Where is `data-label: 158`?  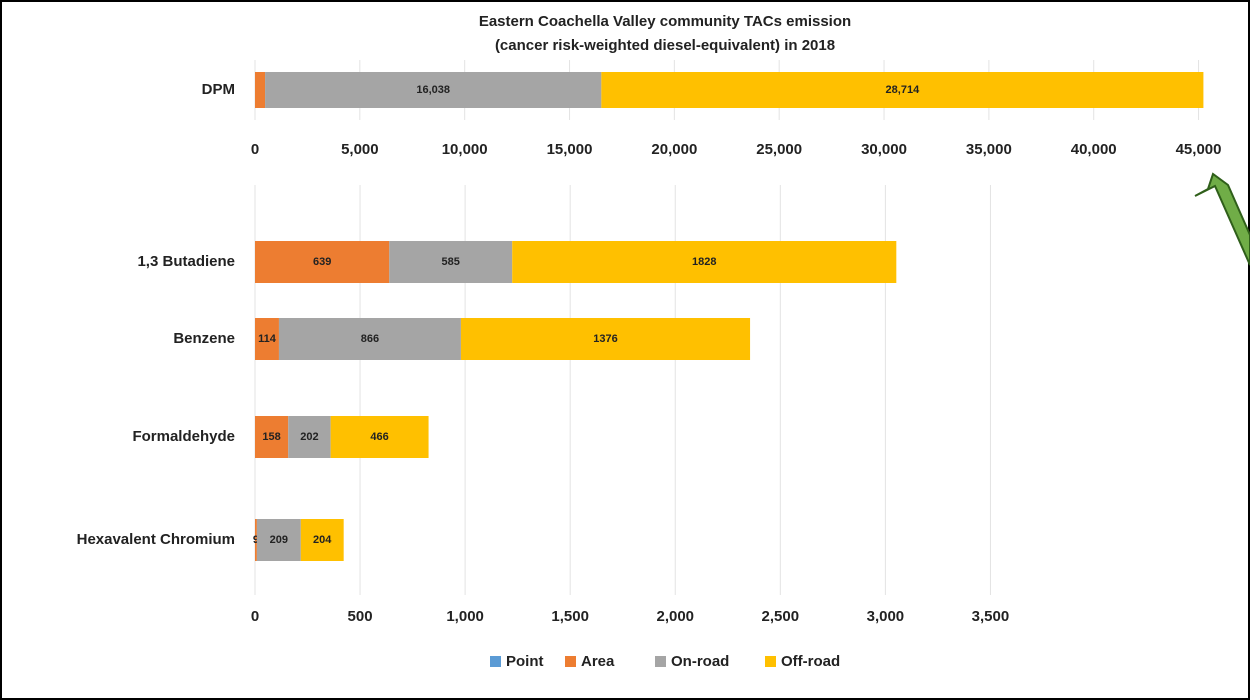 data-label: 158 is located at coordinates (271, 437).